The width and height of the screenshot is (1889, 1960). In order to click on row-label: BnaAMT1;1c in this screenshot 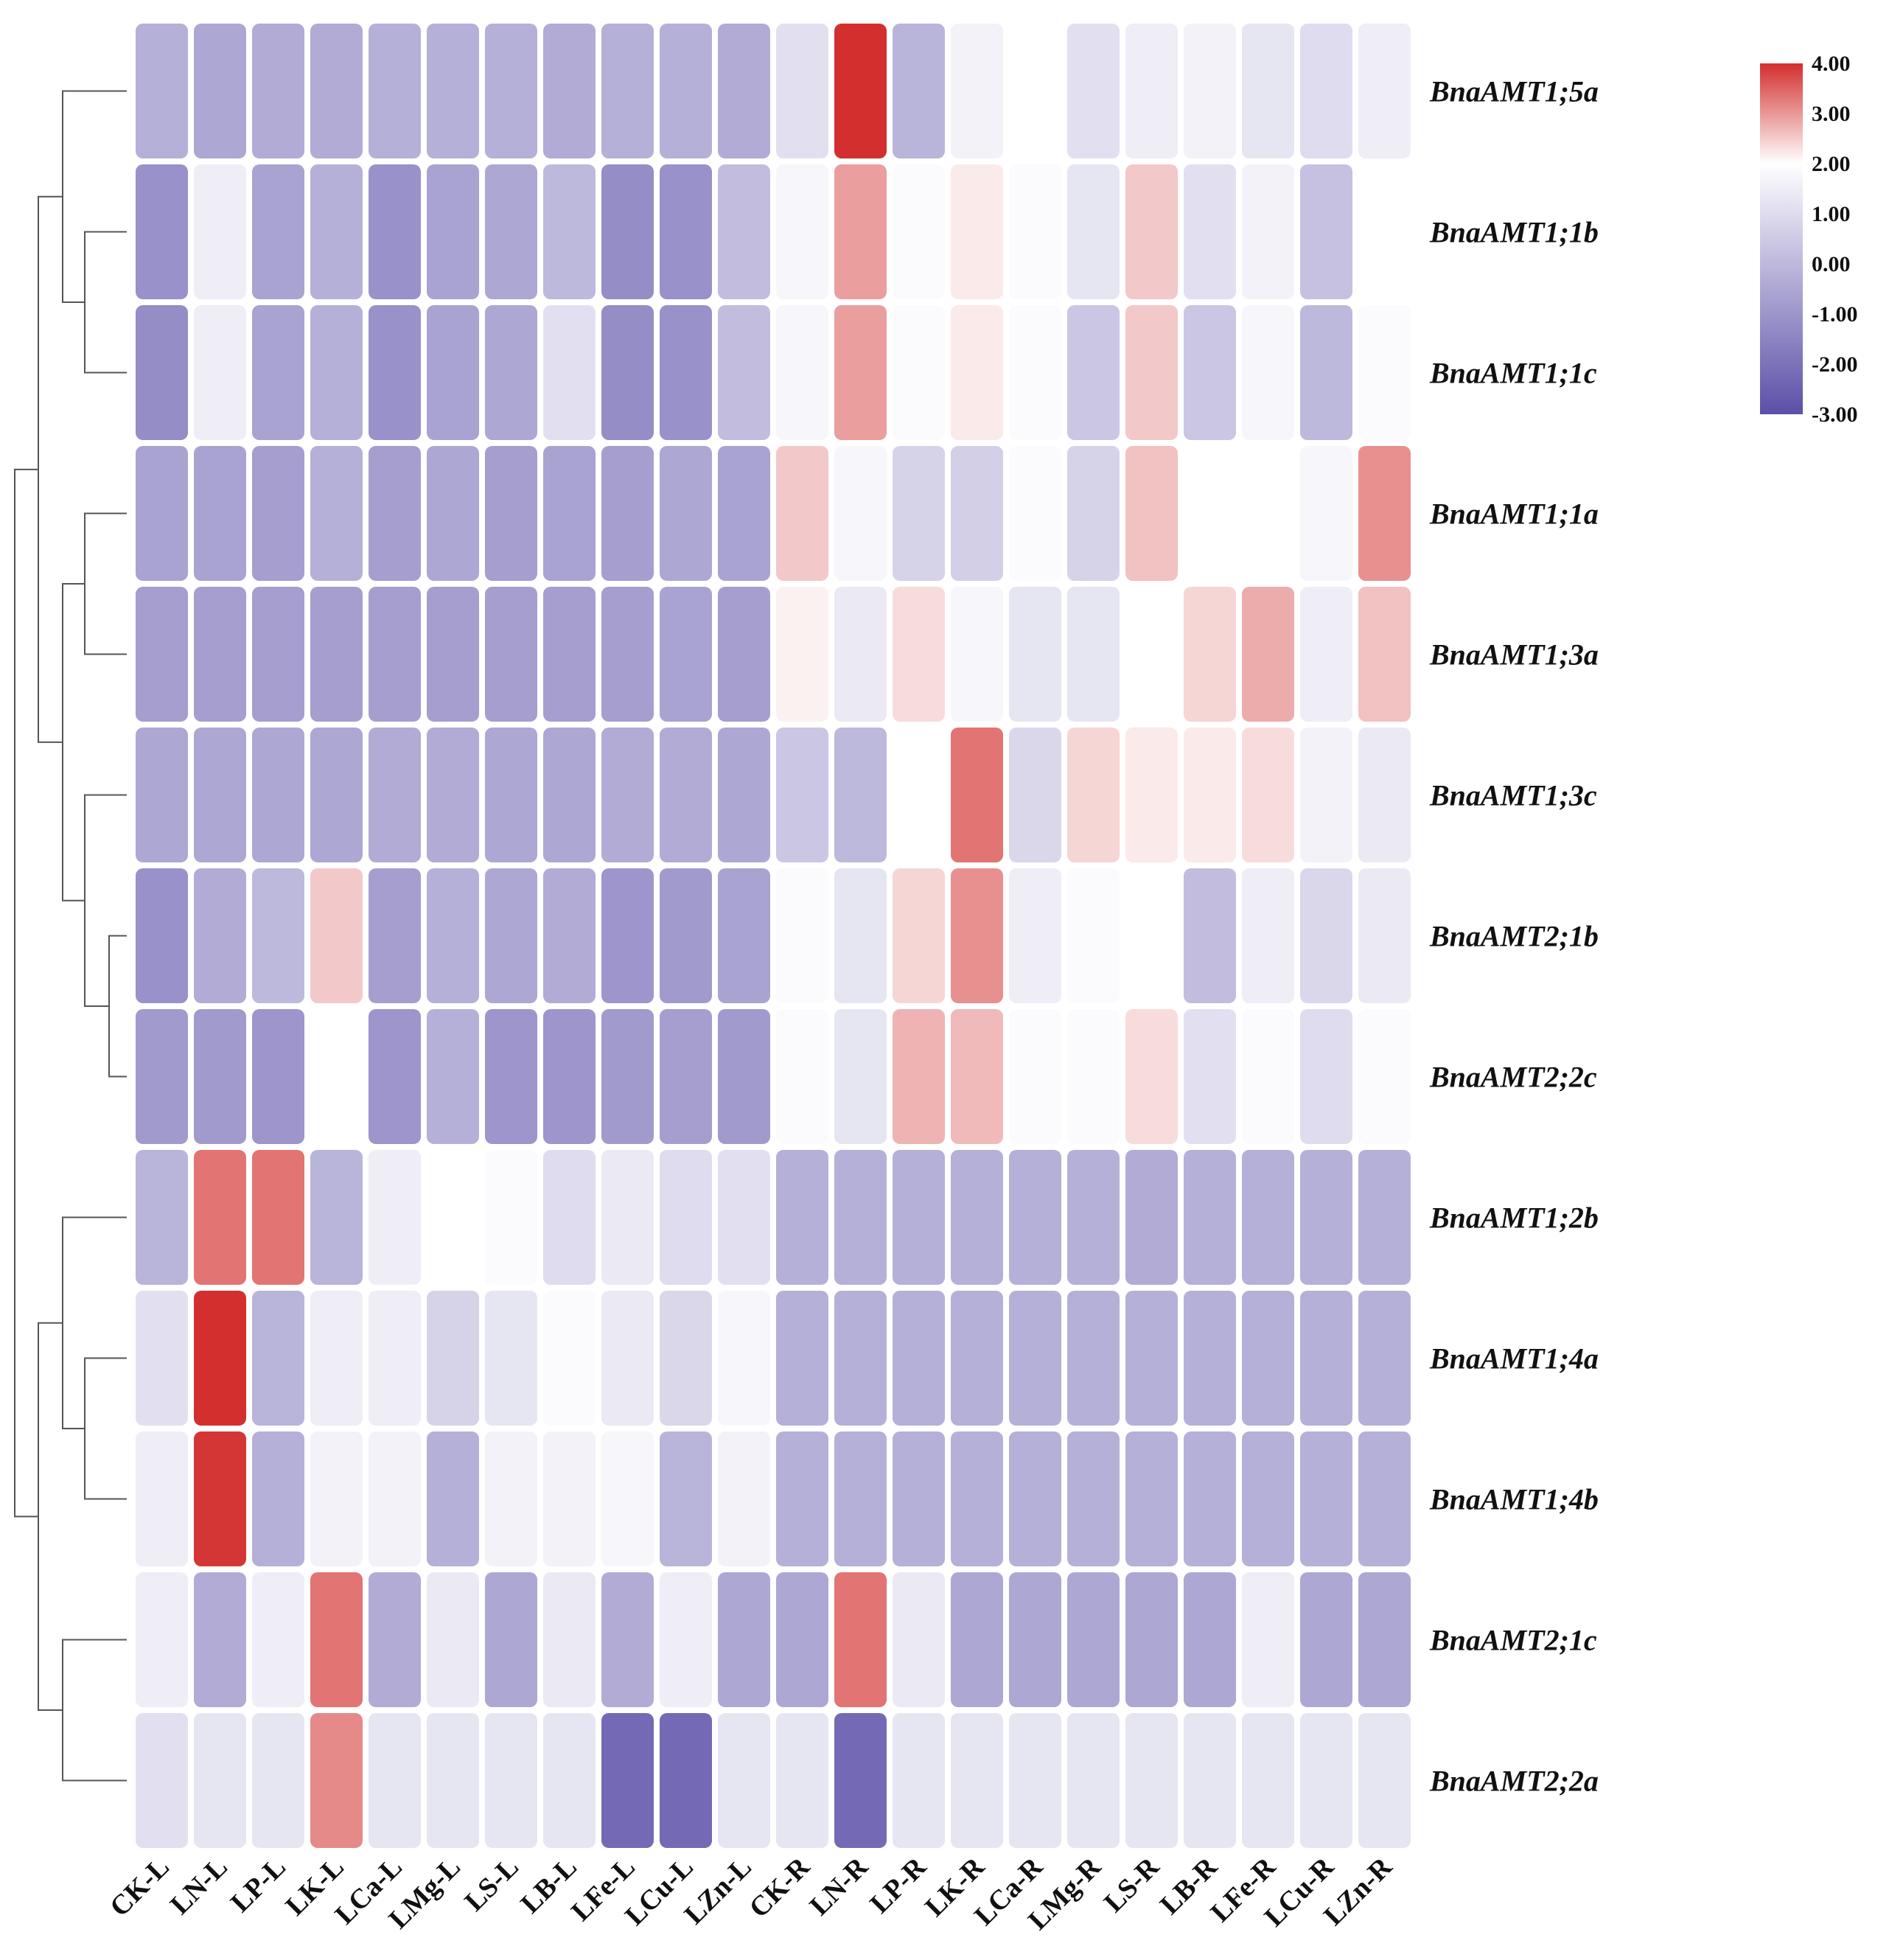, I will do `click(1513, 373)`.